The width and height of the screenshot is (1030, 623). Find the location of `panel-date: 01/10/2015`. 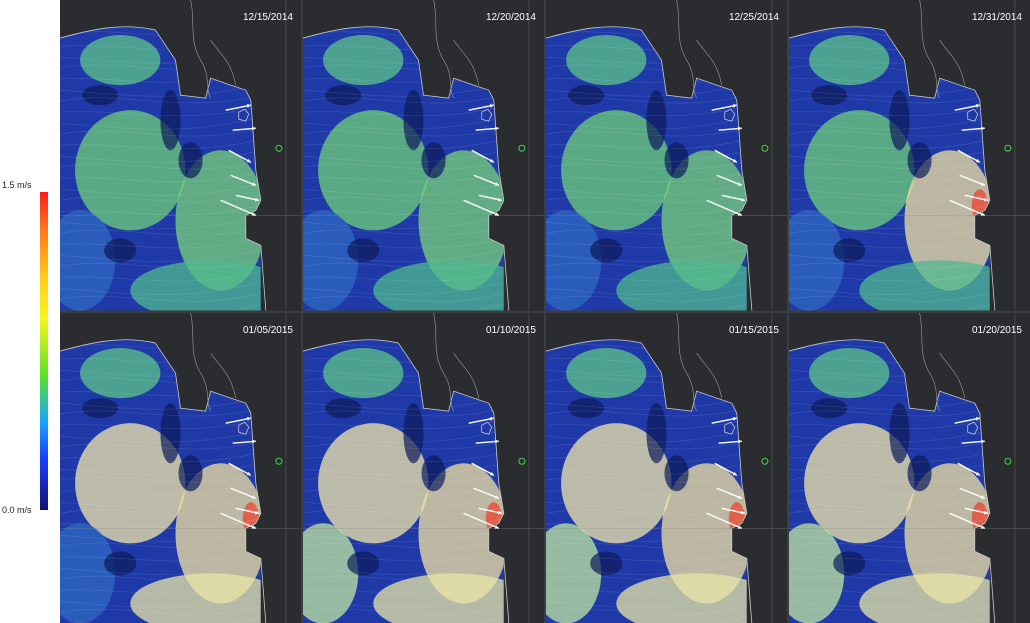

panel-date: 01/10/2015 is located at coordinates (510, 330).